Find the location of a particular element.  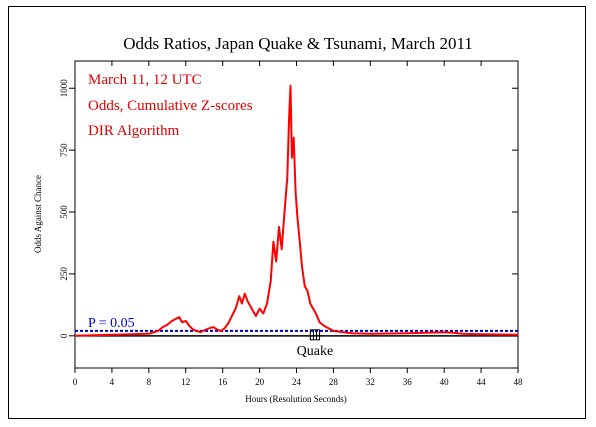

x-axis-label: Hours (Resolution Seconds) is located at coordinates (296, 399).